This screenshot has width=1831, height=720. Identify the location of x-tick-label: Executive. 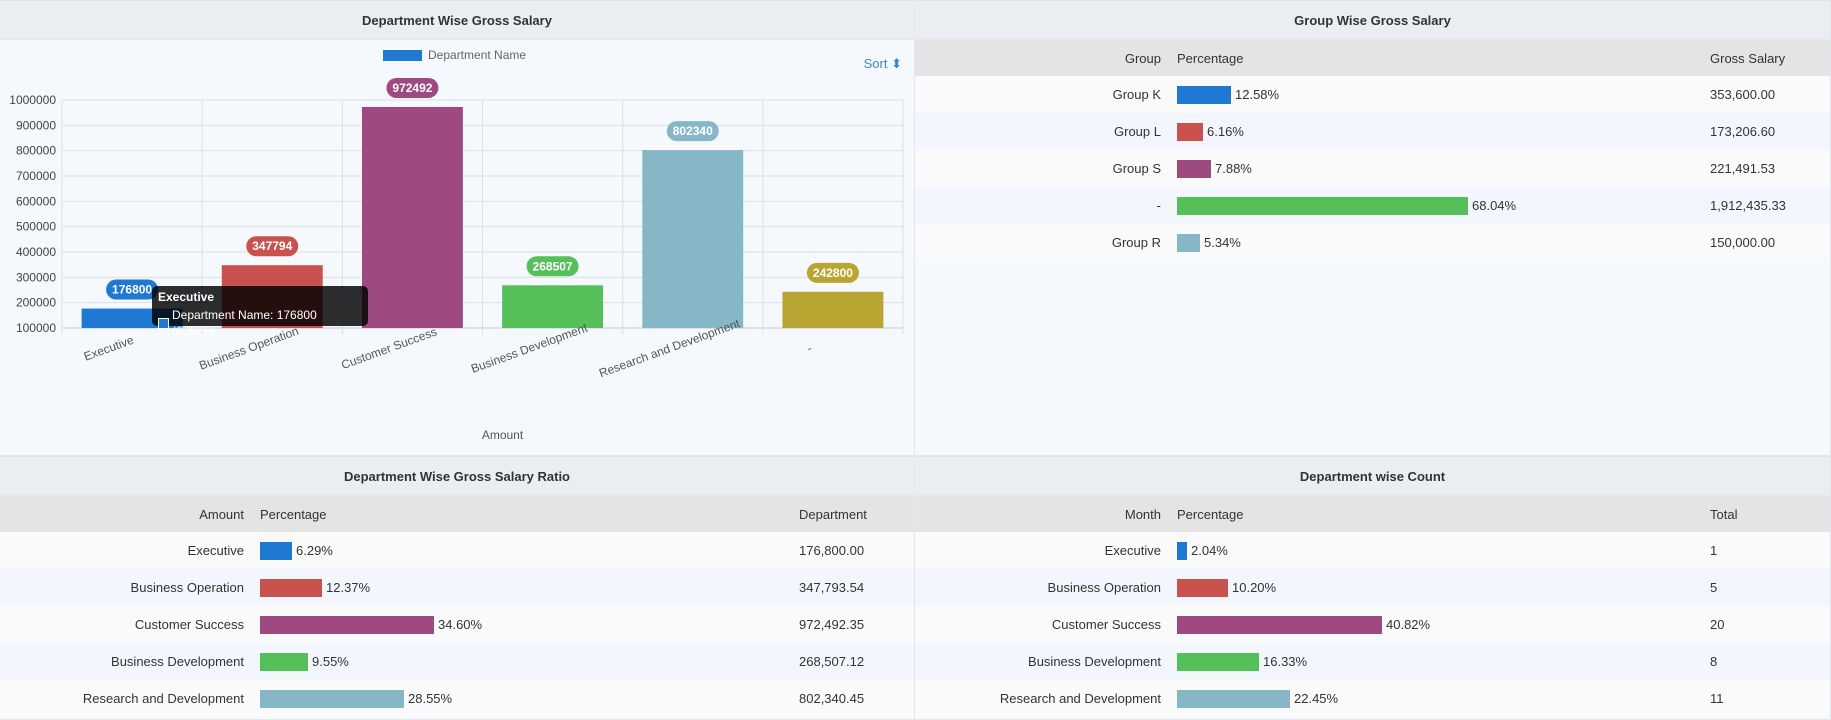
(109, 348).